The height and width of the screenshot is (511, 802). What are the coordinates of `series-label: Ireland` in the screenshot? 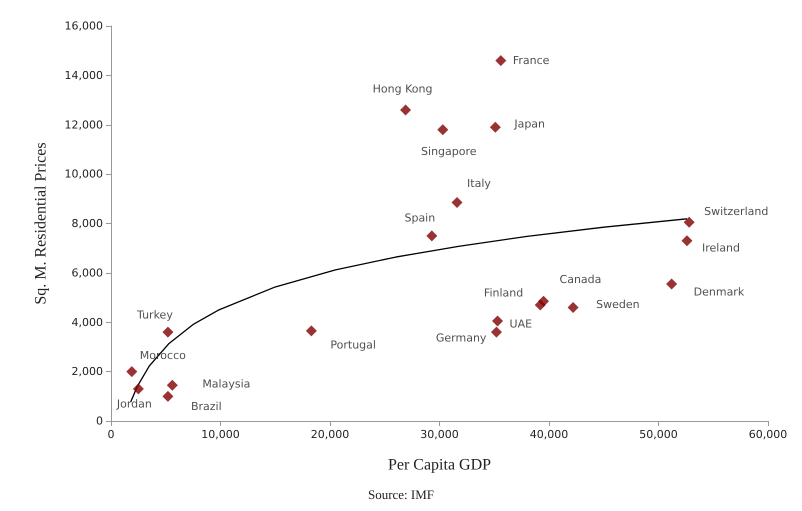 It's located at (721, 247).